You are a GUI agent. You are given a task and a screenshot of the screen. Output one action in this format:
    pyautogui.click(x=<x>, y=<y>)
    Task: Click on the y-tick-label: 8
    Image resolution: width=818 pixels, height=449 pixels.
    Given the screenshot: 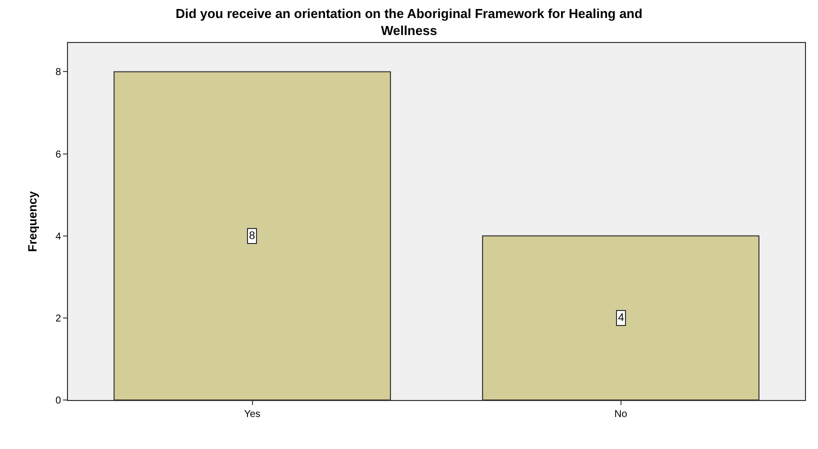 What is the action you would take?
    pyautogui.click(x=58, y=72)
    